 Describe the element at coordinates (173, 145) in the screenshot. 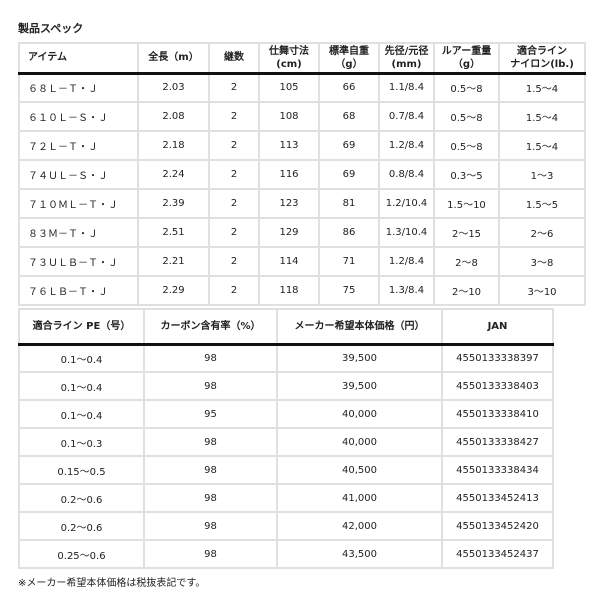

I see `table-cell: 2.18` at that location.